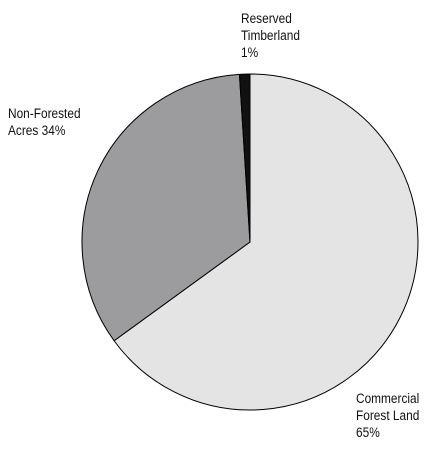 The width and height of the screenshot is (435, 450). What do you see at coordinates (44, 121) in the screenshot?
I see `slice-label-non-forested-acres: Non-Forested Acres 34%` at bounding box center [44, 121].